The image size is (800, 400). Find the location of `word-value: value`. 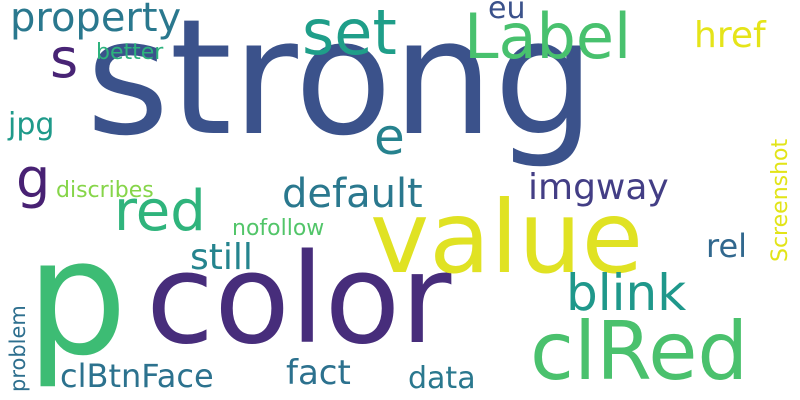

word-value: value is located at coordinates (507, 237).